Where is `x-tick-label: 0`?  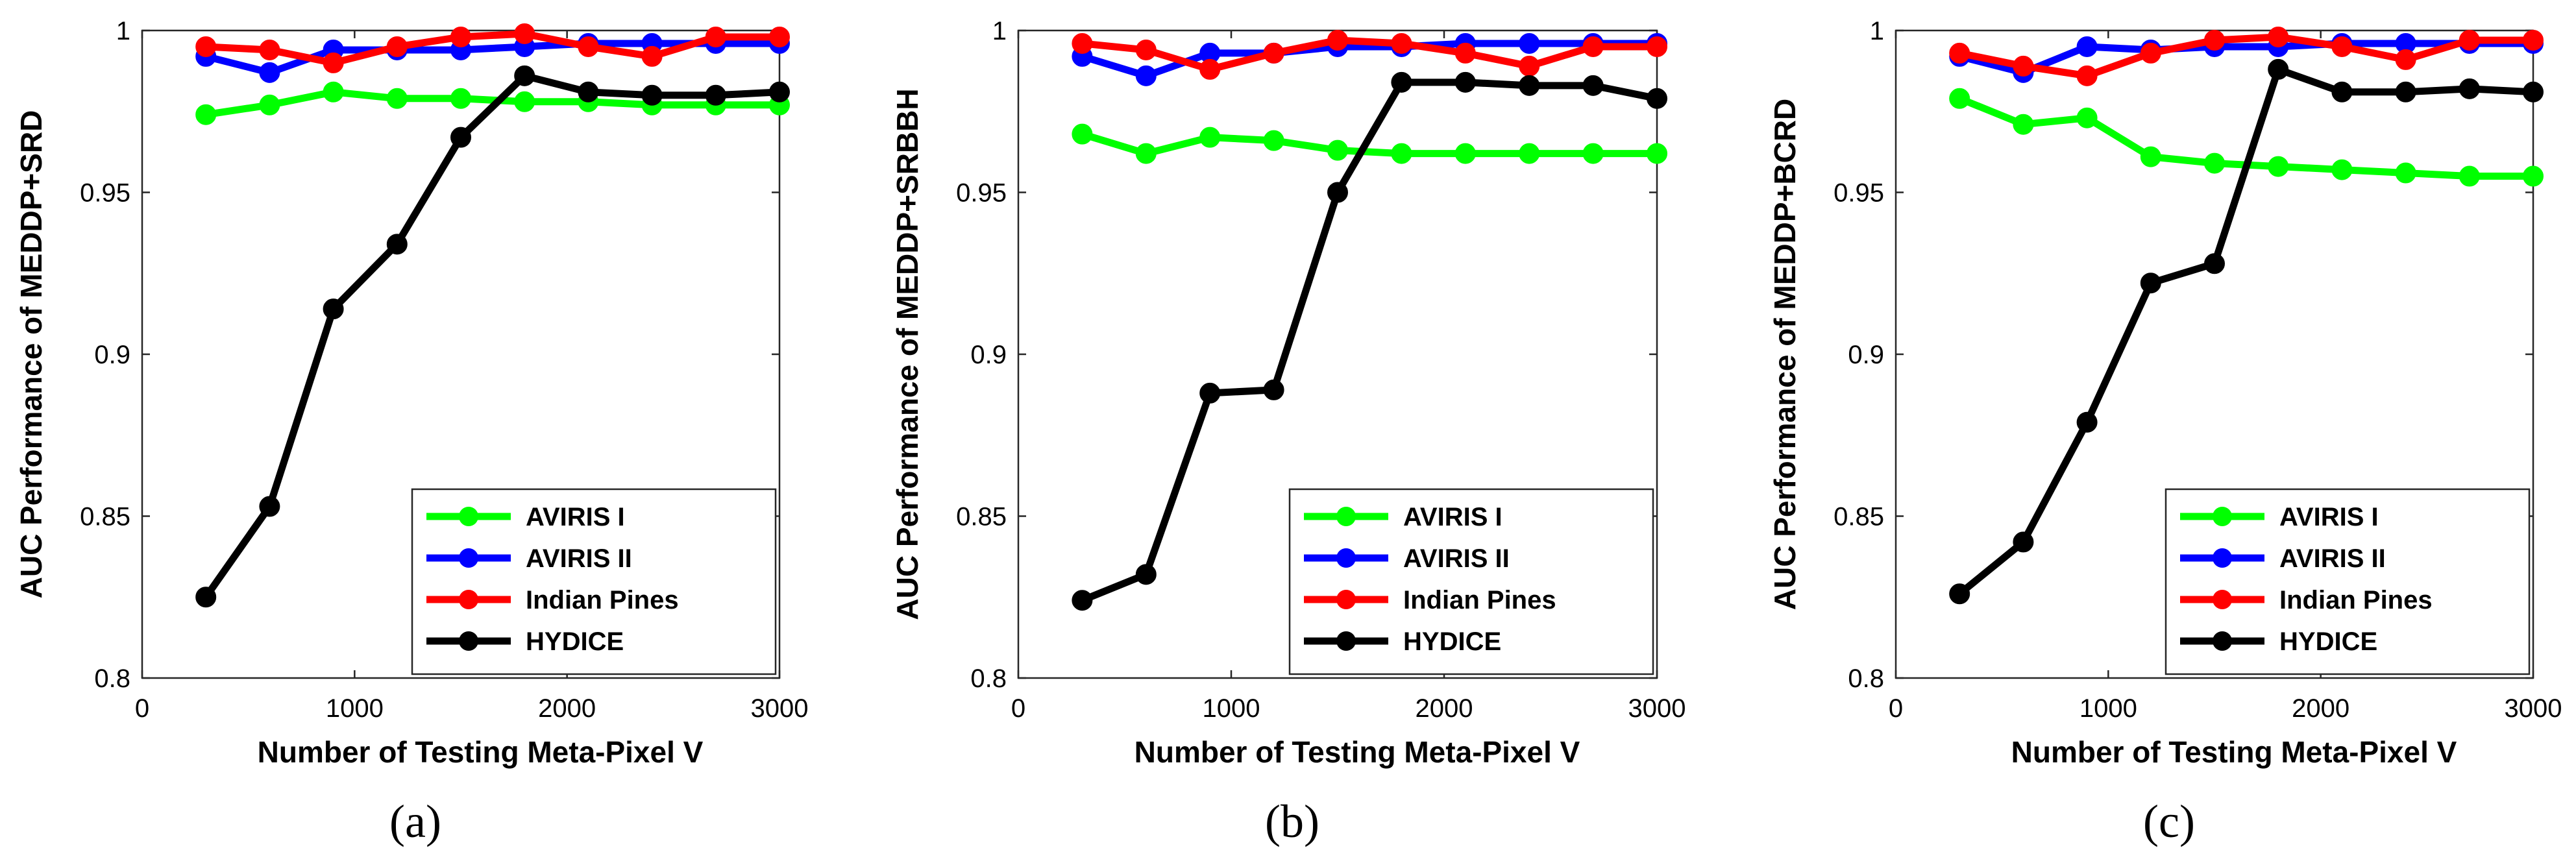 x-tick-label: 0 is located at coordinates (1018, 708).